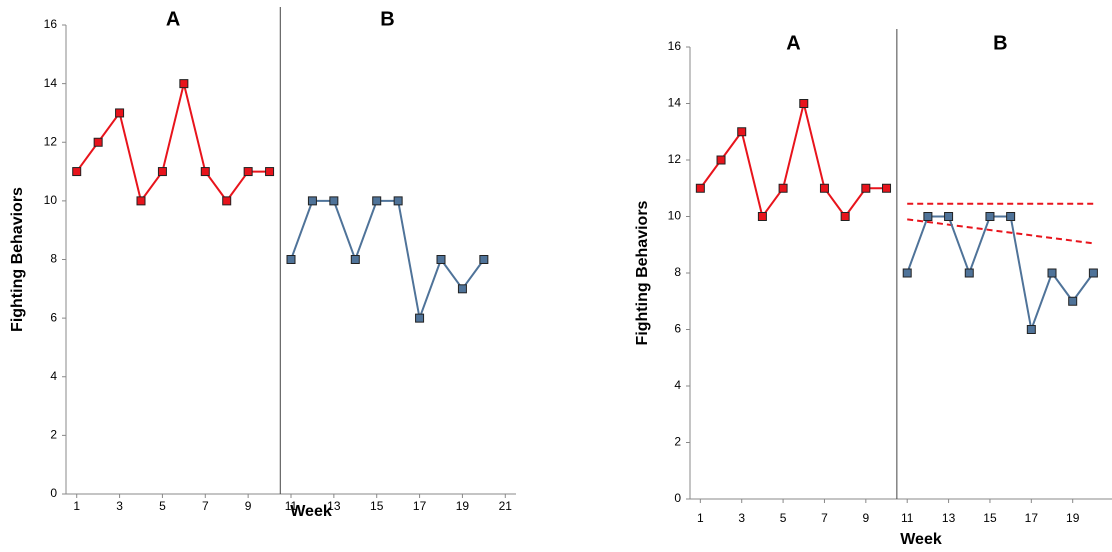  I want to click on x-tick-label: 21, so click(506, 506).